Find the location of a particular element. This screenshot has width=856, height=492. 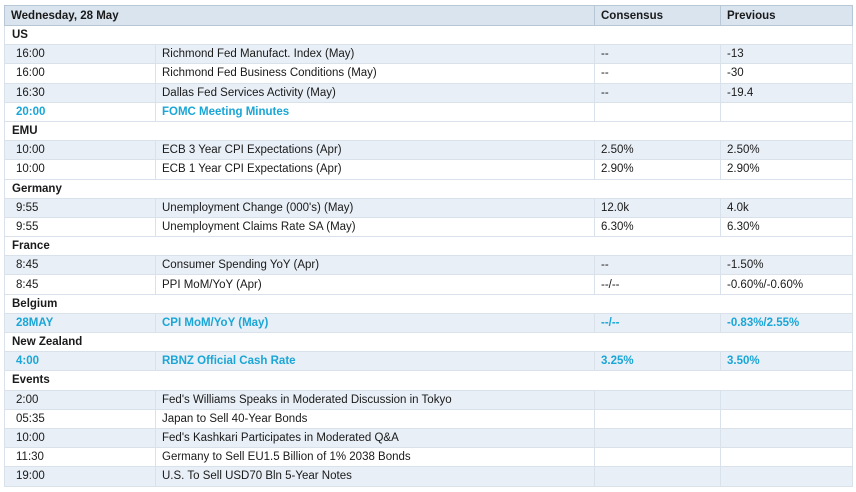

cell-event: Richmond Fed Business Conditions (May) is located at coordinates (375, 73).